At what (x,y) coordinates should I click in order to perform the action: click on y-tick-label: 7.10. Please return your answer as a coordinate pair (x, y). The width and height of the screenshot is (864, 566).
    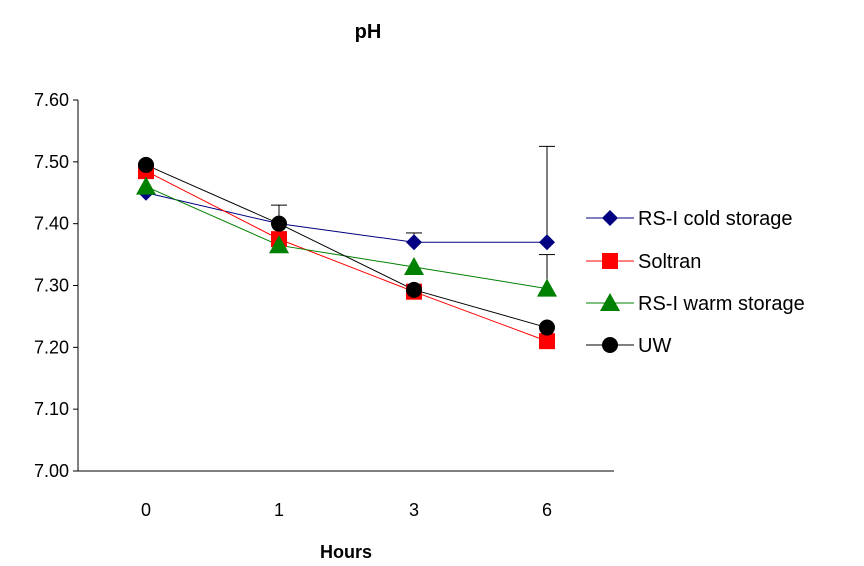
    Looking at the image, I should click on (51, 409).